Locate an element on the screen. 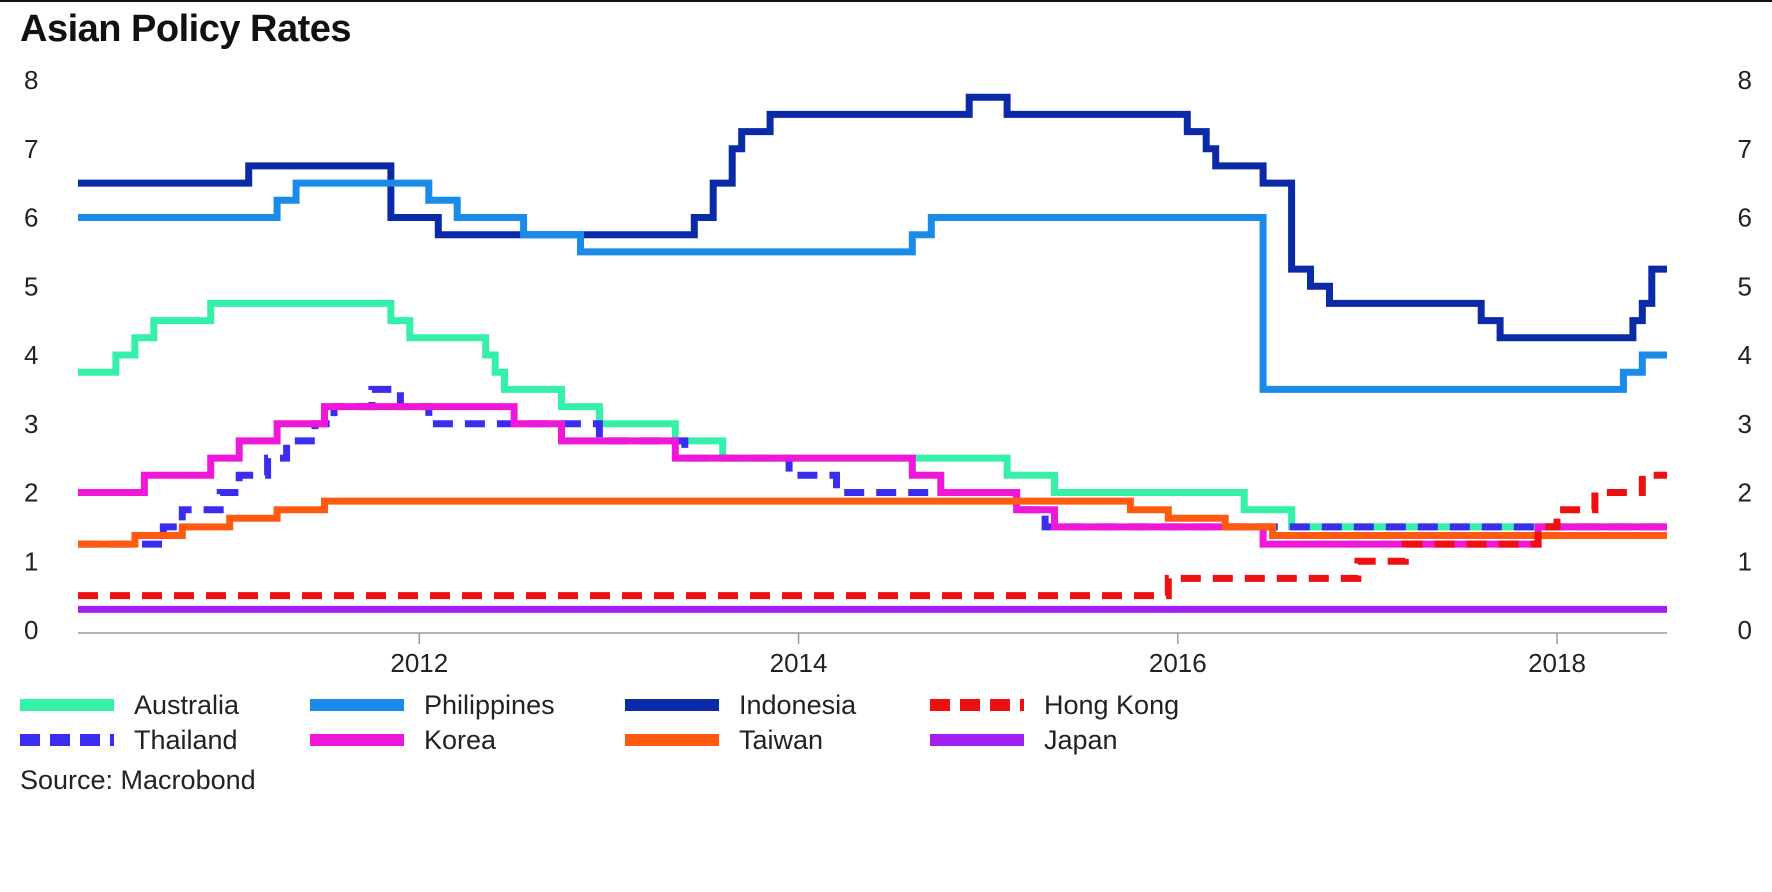  legend-label: Australia is located at coordinates (187, 704).